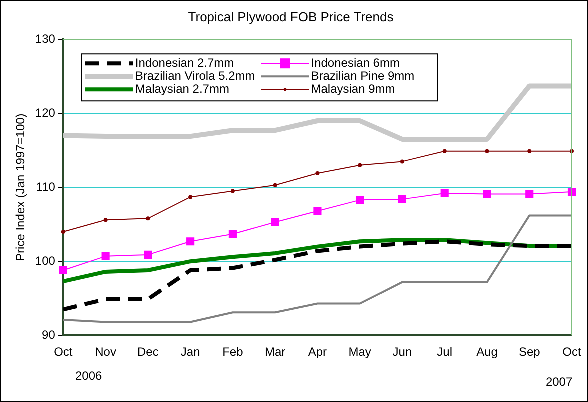 The height and width of the screenshot is (402, 588). Describe the element at coordinates (49, 335) in the screenshot. I see `y-tick-label: 90` at that location.